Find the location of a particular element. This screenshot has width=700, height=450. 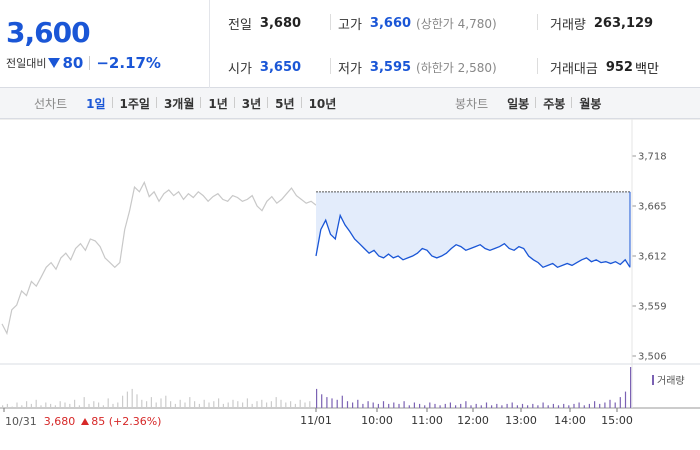

tab-daily-candle: 일봉 is located at coordinates (518, 104).